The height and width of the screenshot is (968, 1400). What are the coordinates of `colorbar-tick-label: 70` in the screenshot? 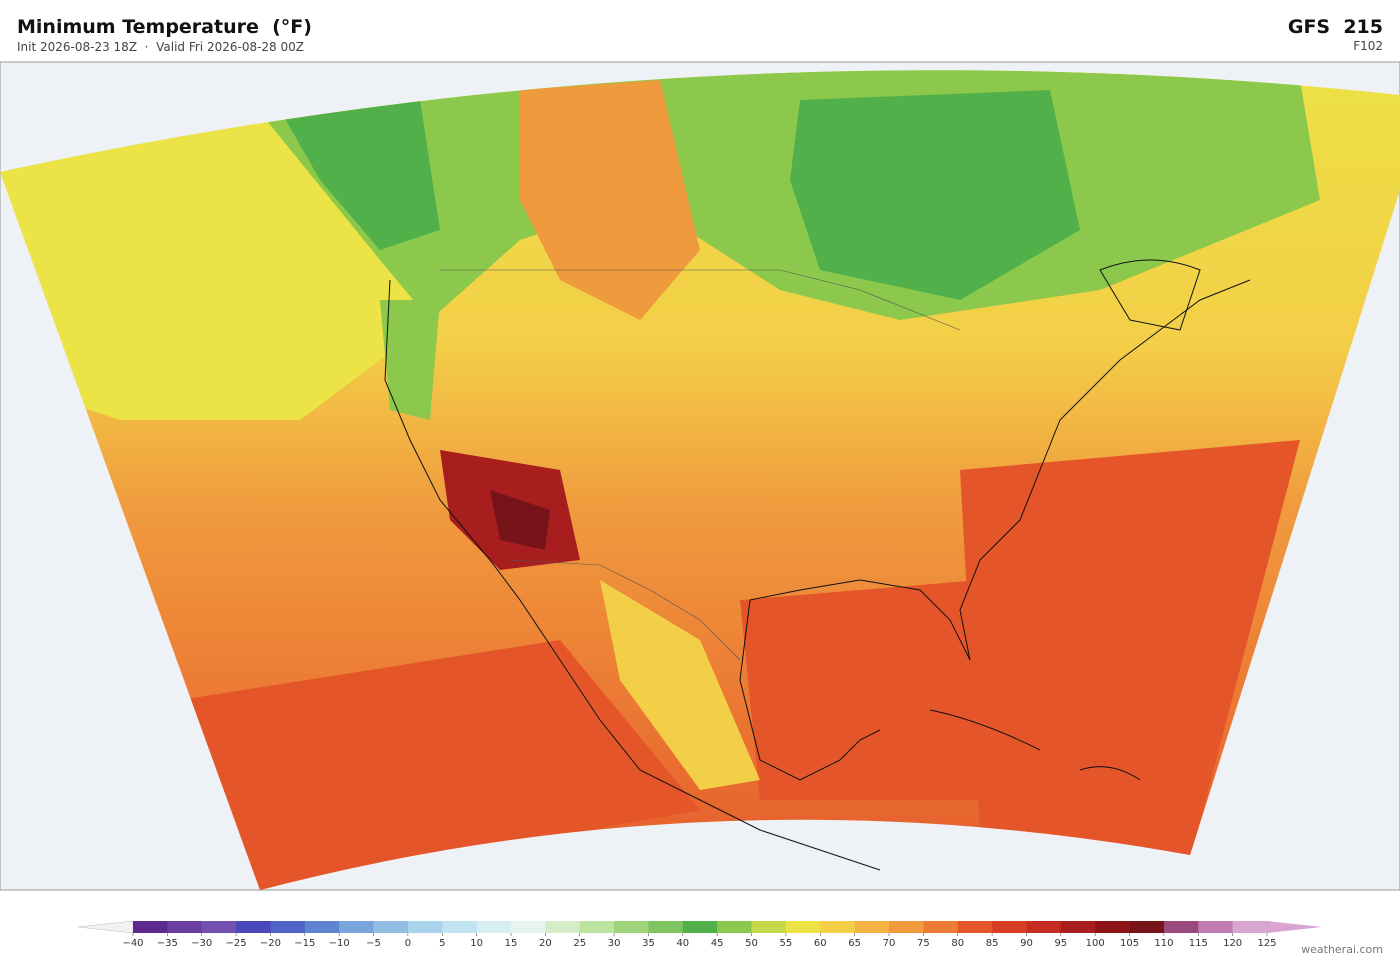 It's located at (889, 943).